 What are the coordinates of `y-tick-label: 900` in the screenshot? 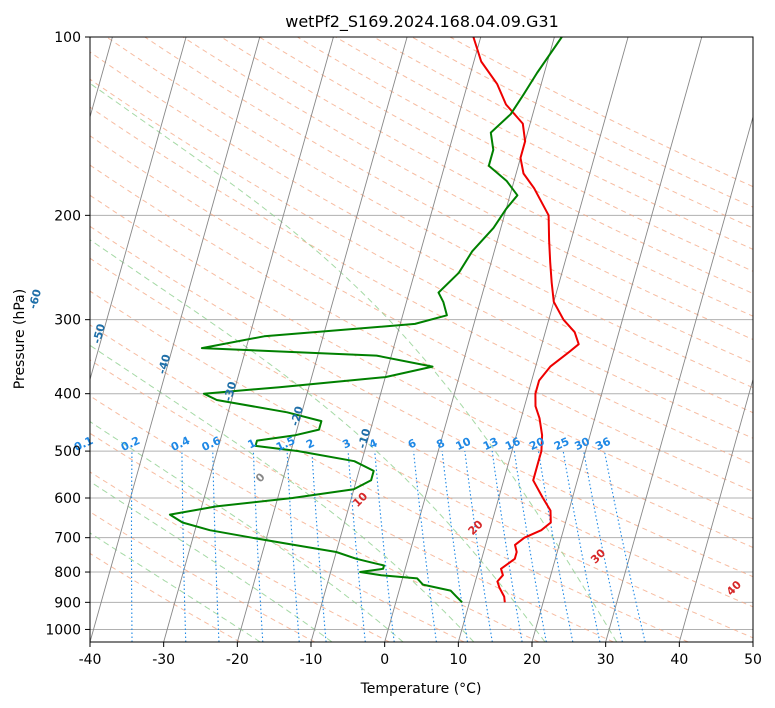 It's located at (67, 603).